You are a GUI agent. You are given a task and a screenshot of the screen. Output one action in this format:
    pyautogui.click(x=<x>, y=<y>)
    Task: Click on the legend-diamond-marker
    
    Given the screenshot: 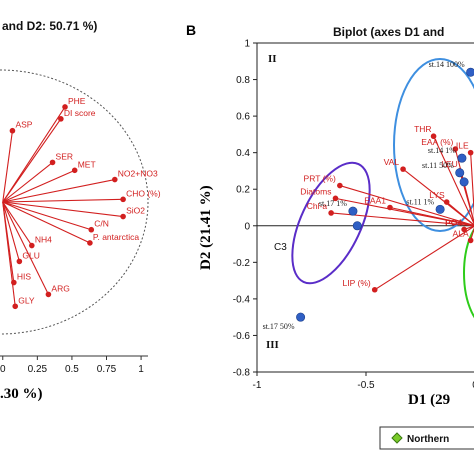 What is the action you would take?
    pyautogui.click(x=397, y=438)
    